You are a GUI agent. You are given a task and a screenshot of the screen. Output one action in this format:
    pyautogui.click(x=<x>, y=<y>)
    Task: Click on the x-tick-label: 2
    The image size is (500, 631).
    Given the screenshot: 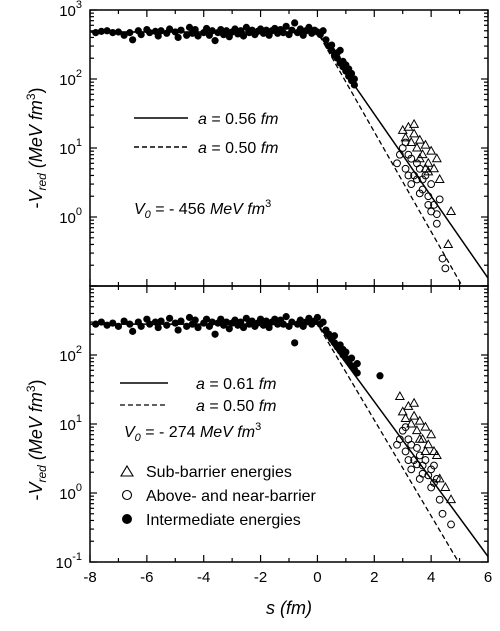 What is the action you would take?
    pyautogui.click(x=374, y=577)
    